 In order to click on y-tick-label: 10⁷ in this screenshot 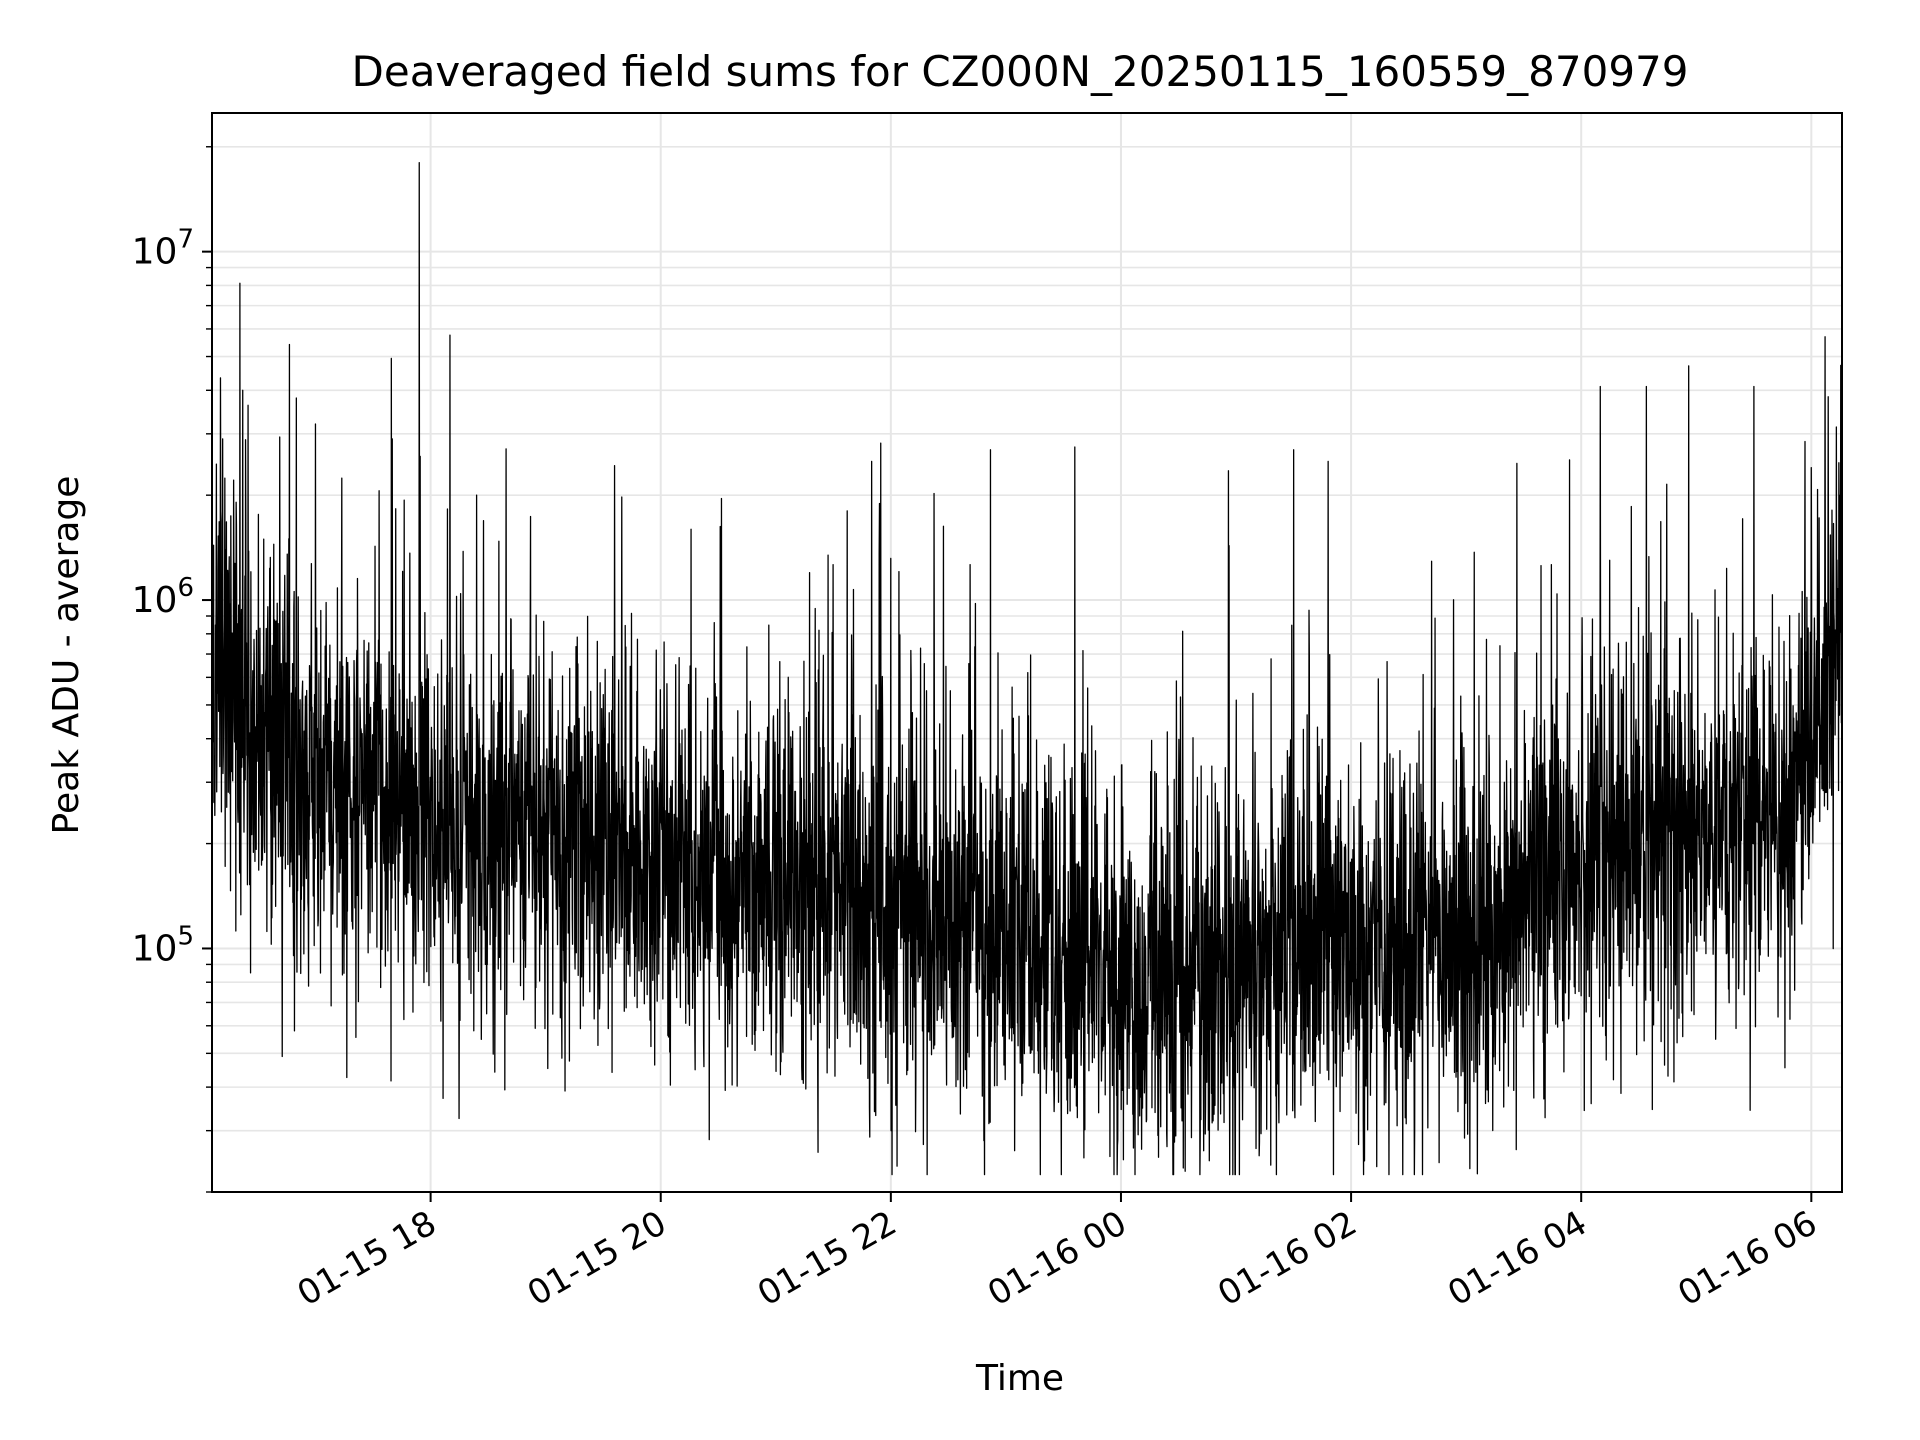, I will do `click(163, 249)`.